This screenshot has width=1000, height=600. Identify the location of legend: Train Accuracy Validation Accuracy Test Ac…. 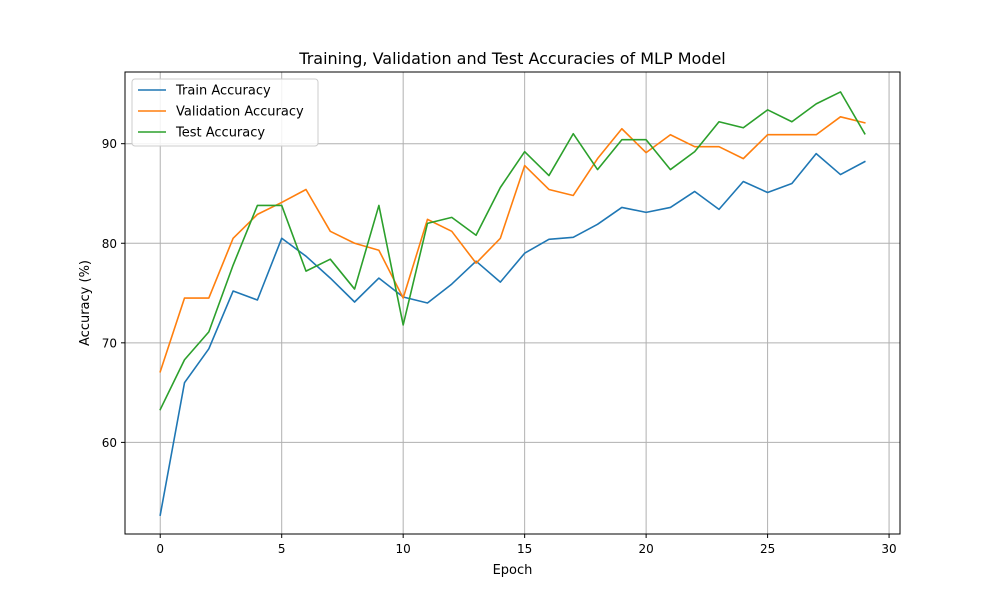
(225, 112).